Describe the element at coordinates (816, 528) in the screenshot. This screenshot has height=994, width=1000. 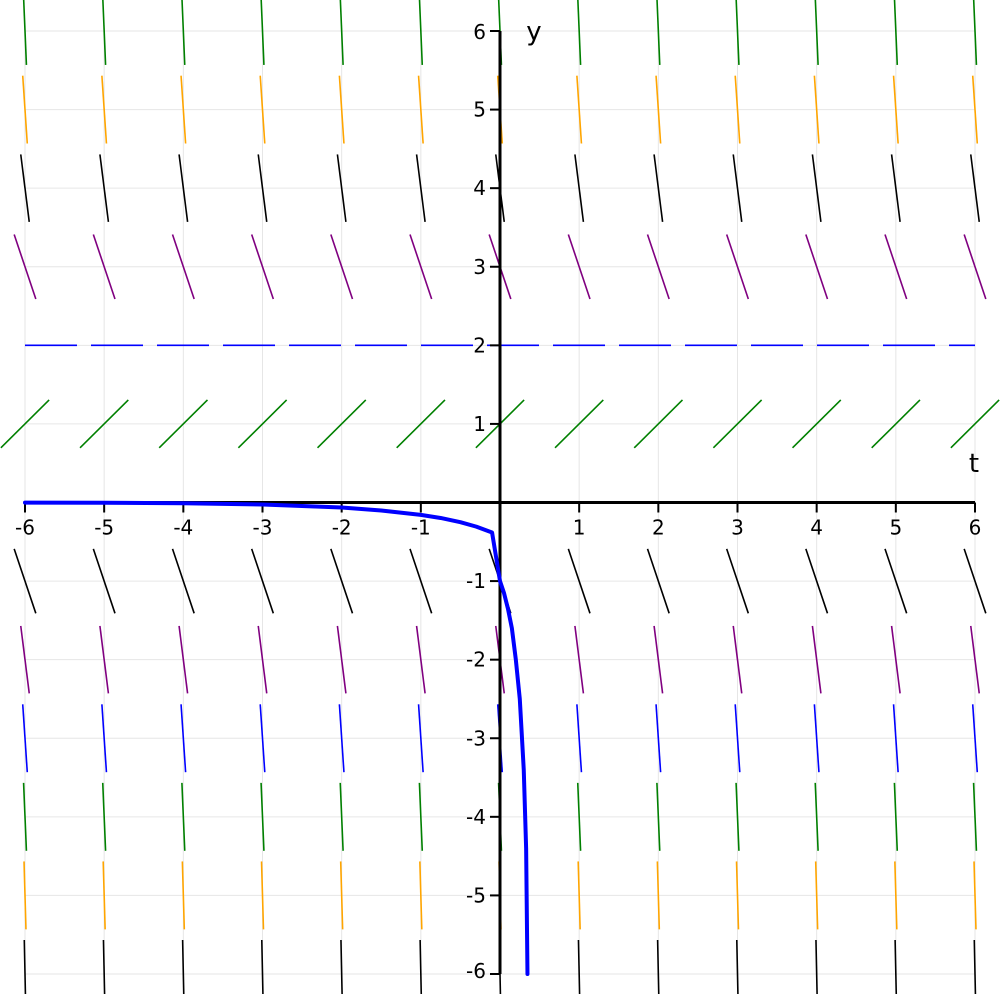
I see `x-tick-label: 4` at that location.